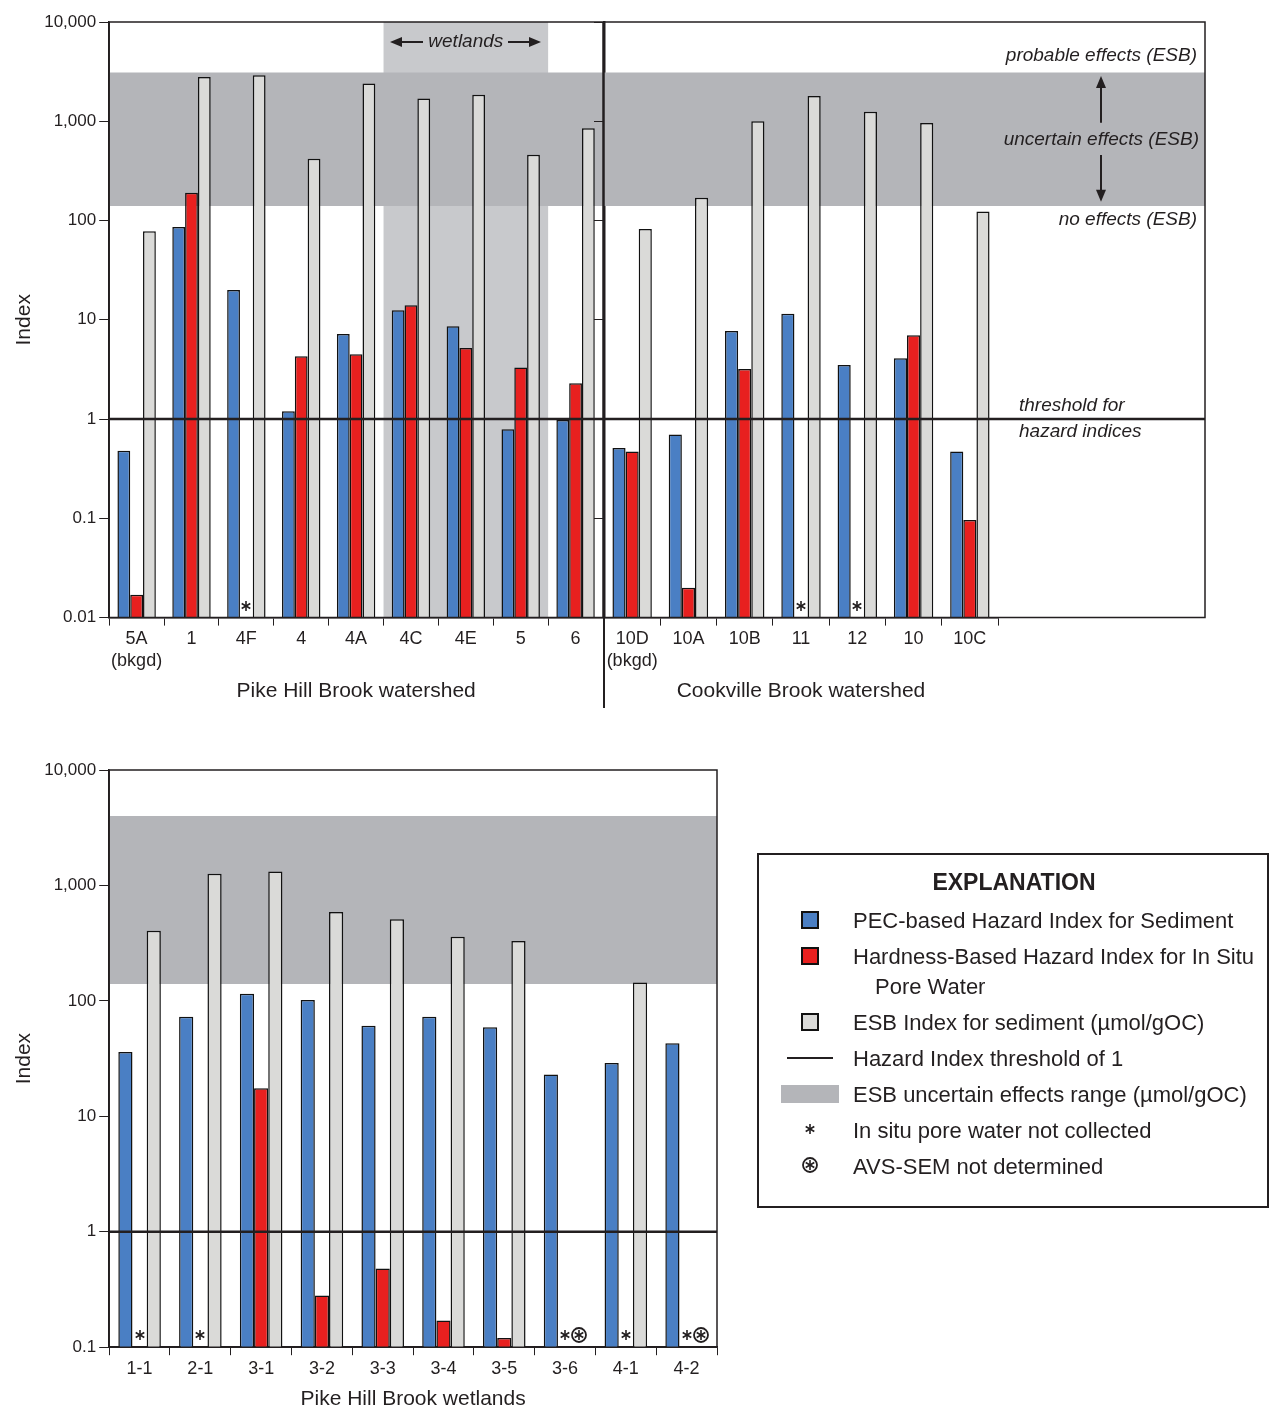 Image resolution: width=1270 pixels, height=1412 pixels. Describe the element at coordinates (1101, 138) in the screenshot. I see `band-label: uncertain effects (ESB)` at that location.